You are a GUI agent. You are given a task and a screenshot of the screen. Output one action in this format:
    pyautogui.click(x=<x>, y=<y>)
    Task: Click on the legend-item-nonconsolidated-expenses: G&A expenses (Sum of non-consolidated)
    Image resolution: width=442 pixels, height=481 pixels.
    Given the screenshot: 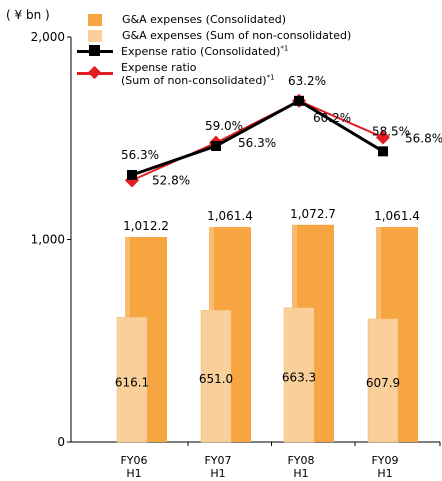 What is the action you would take?
    pyautogui.click(x=219, y=35)
    